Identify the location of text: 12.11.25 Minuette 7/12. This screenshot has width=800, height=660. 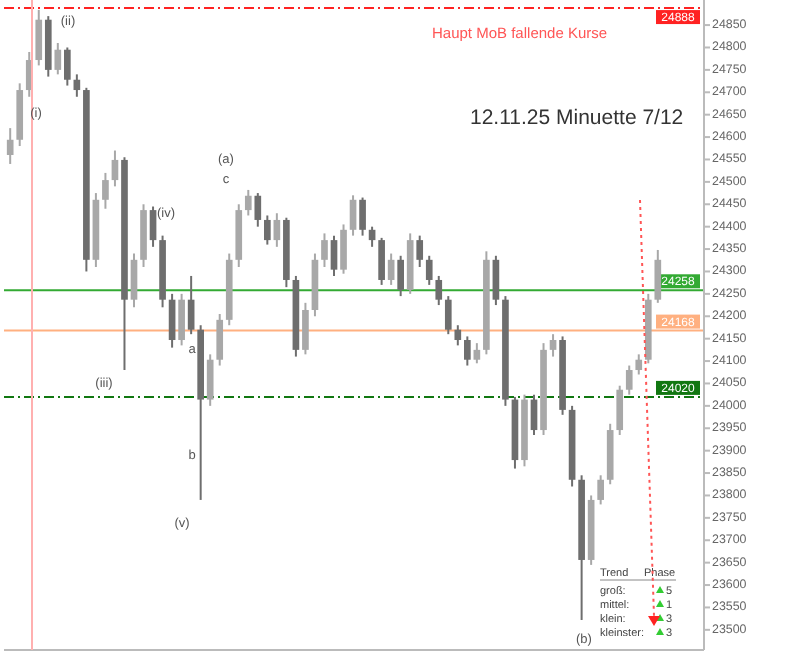
(577, 118).